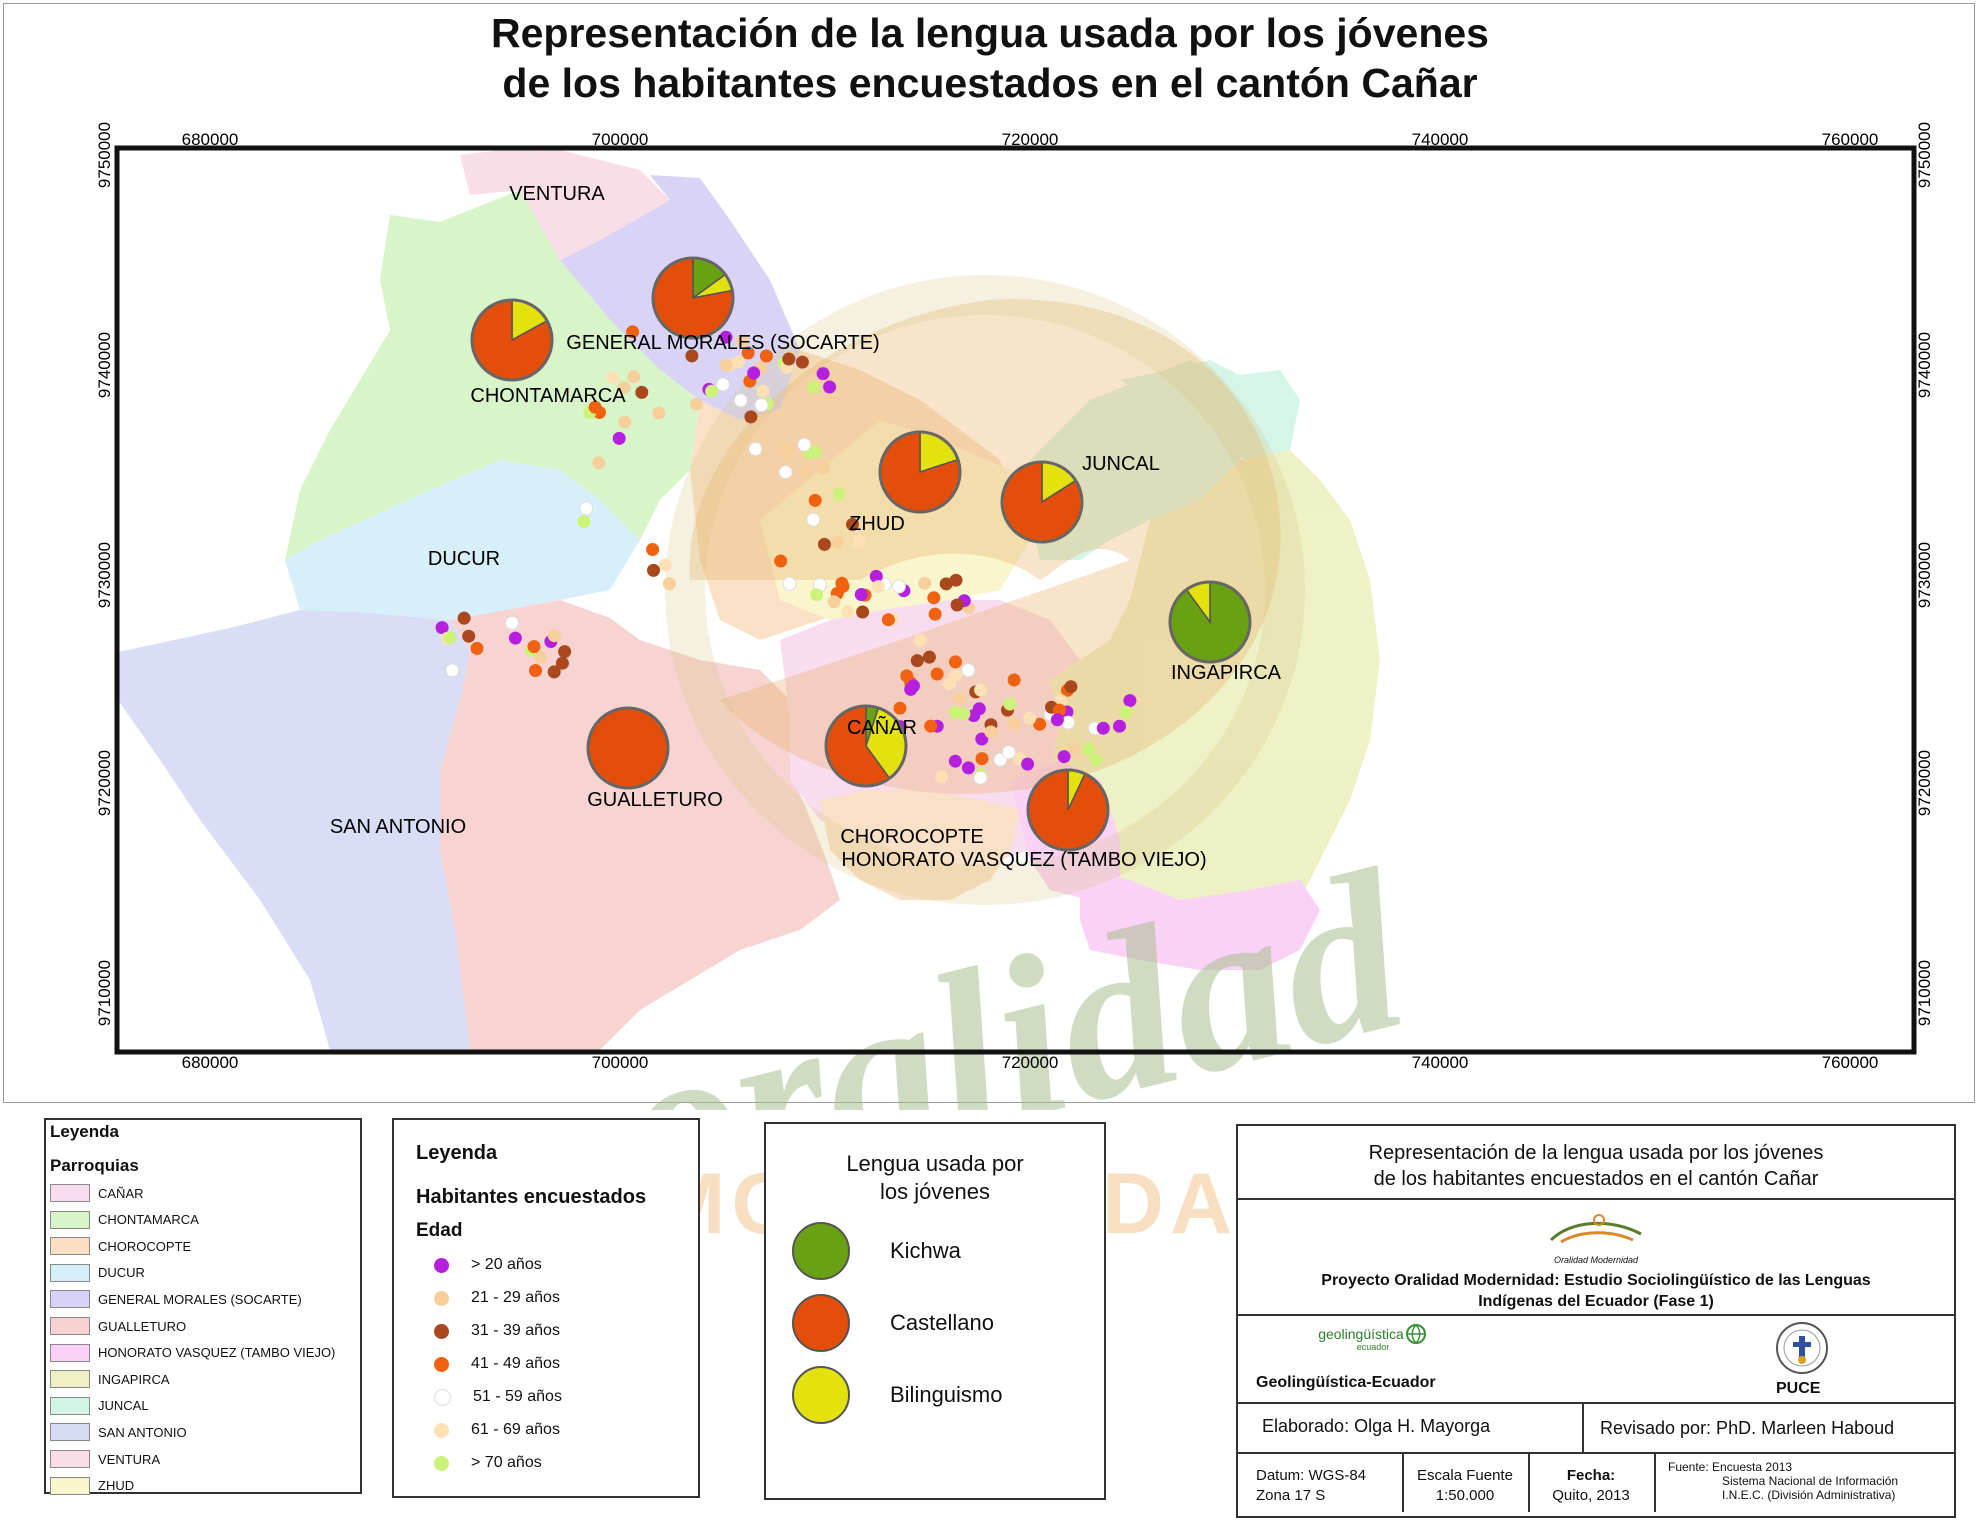  I want to click on legend-parish-label: JUNCAL, so click(123, 1406).